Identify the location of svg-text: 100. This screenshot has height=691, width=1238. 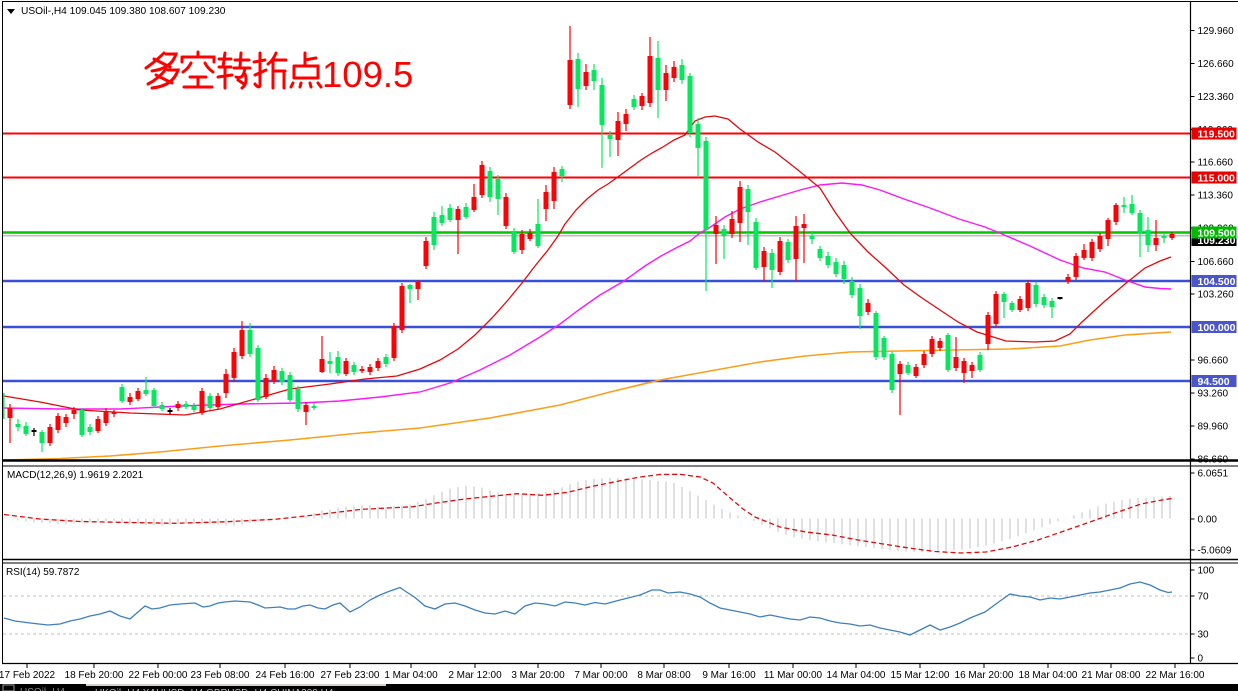
(1206, 571).